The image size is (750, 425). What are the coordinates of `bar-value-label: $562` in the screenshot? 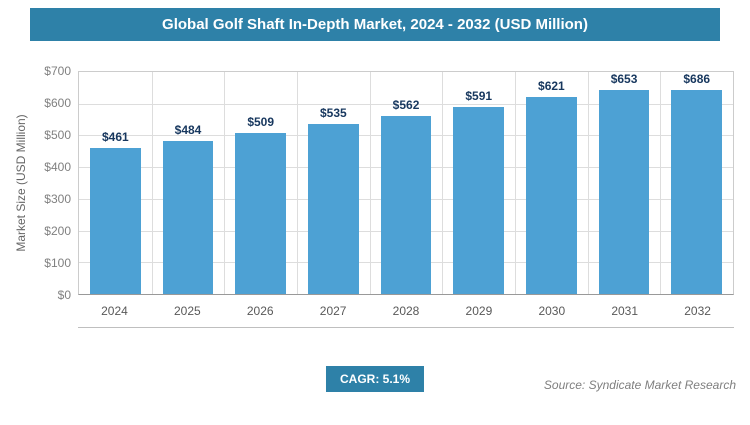 It's located at (406, 104).